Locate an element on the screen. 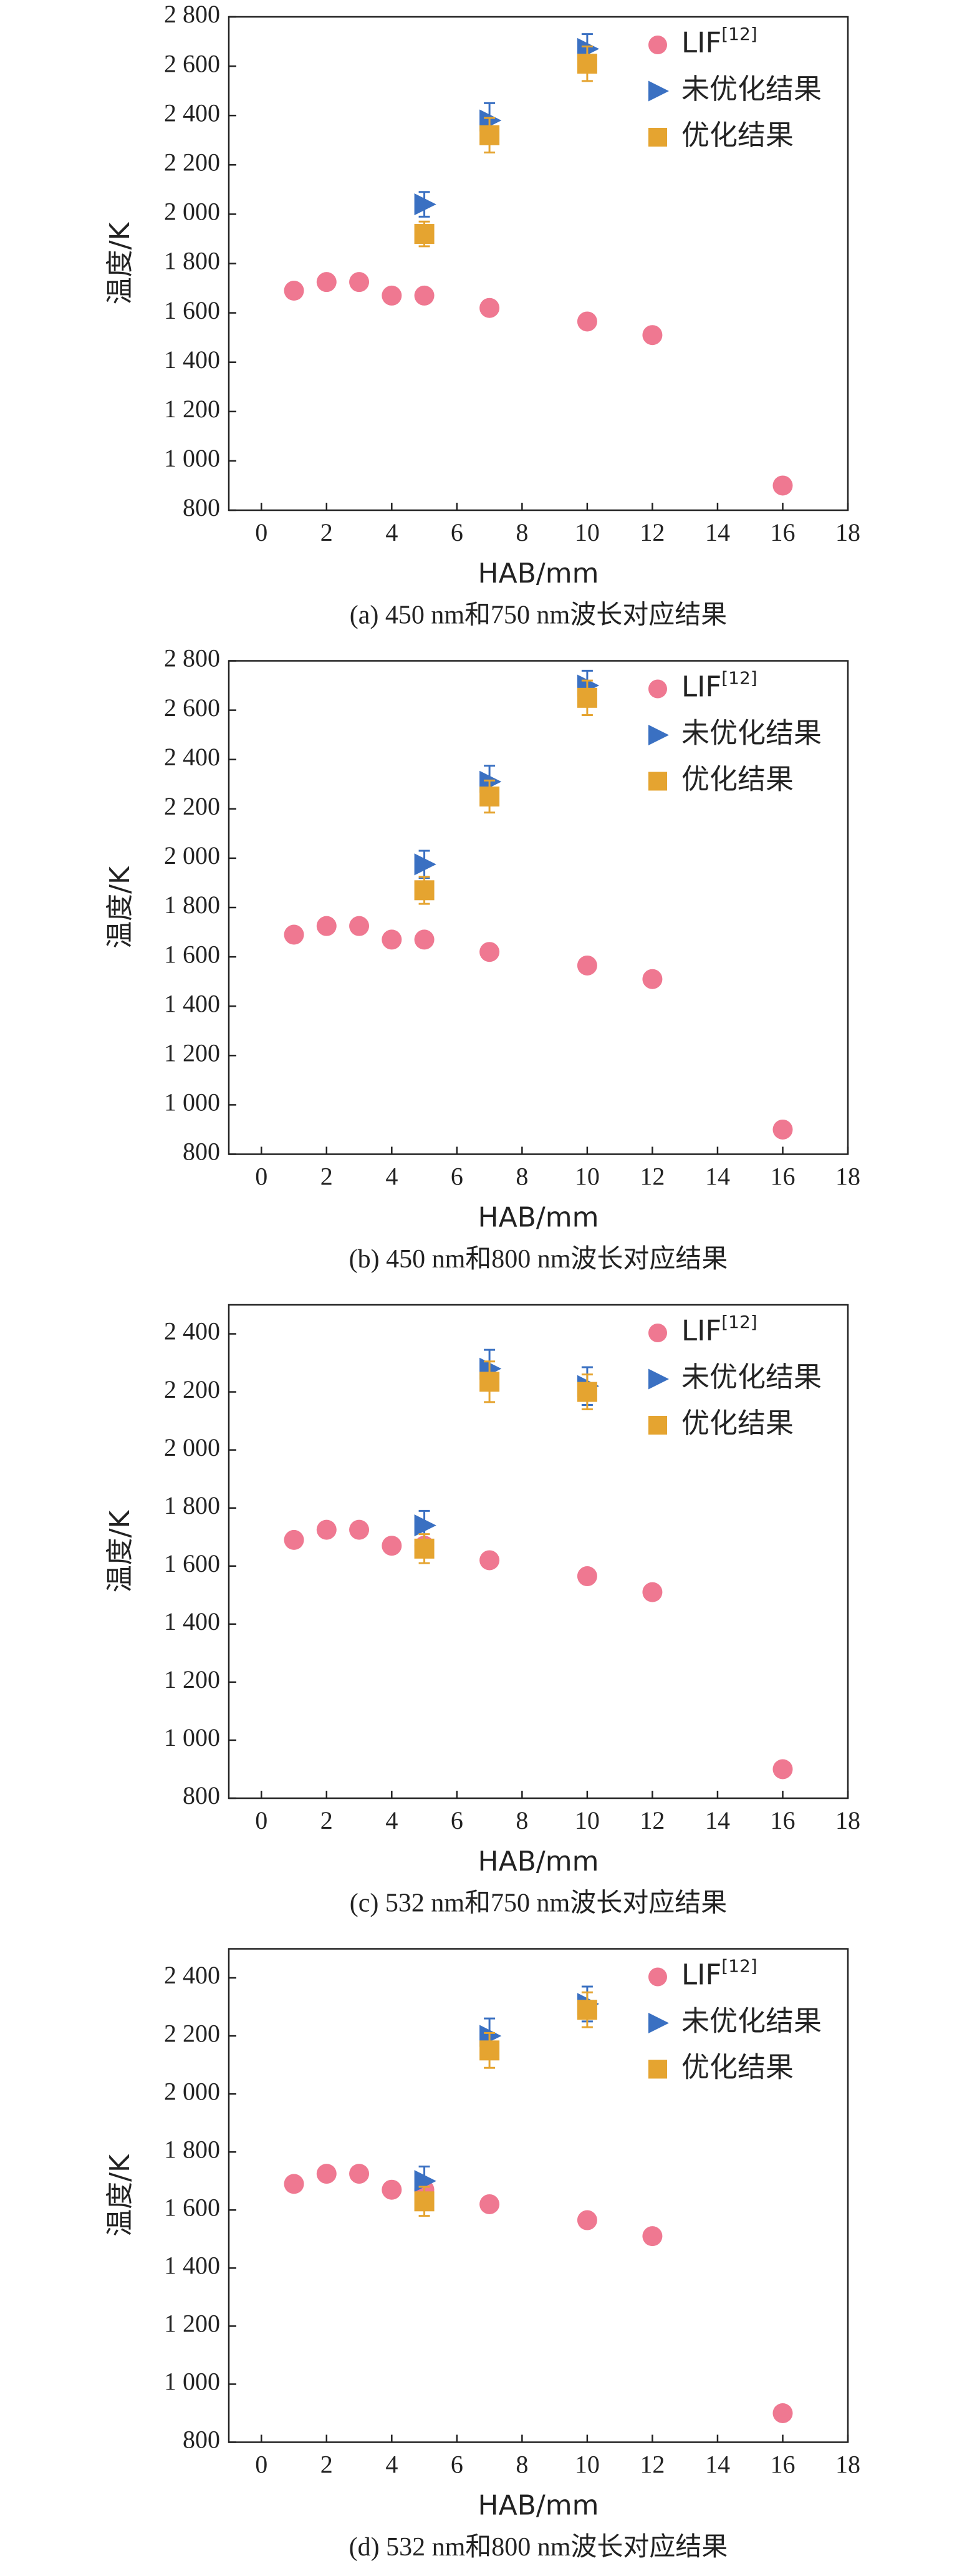  x-tick-label: 18 is located at coordinates (848, 1177).